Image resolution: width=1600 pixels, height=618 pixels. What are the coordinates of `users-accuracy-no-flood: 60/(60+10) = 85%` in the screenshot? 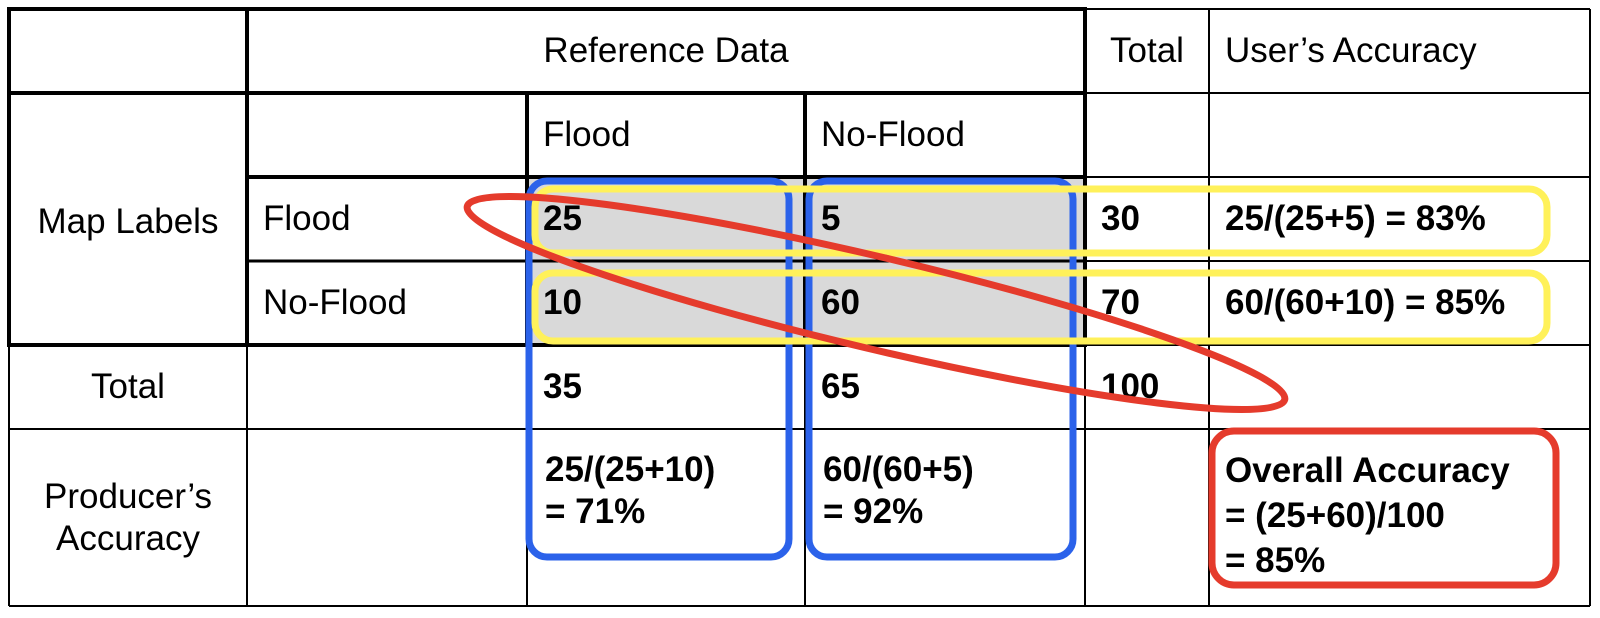 It's located at (1365, 302).